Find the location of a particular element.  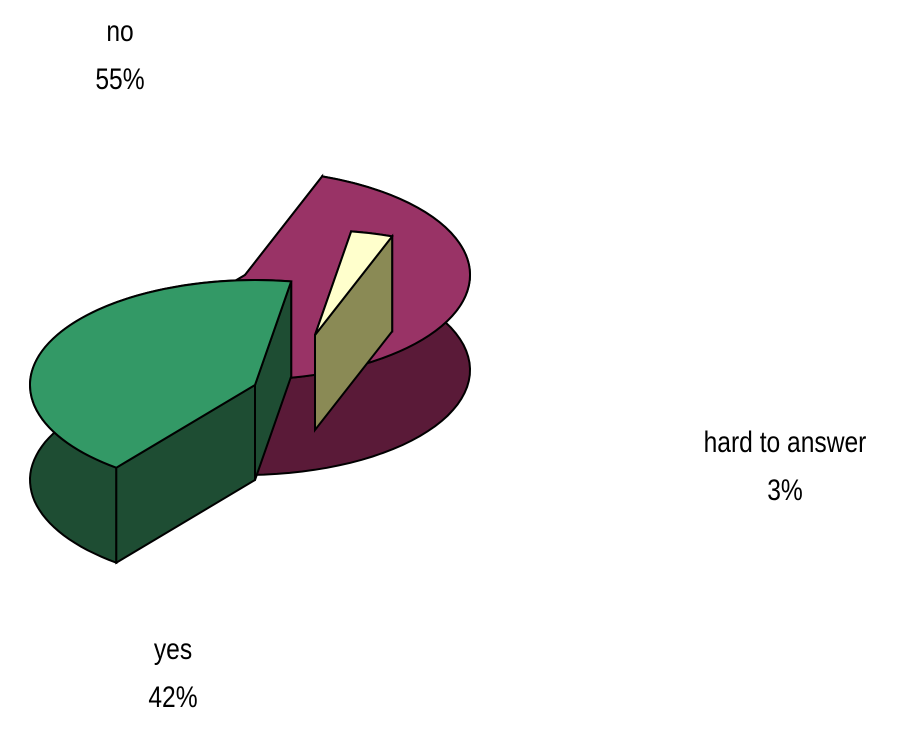

slice-label-yes-name: yes is located at coordinates (173, 649).